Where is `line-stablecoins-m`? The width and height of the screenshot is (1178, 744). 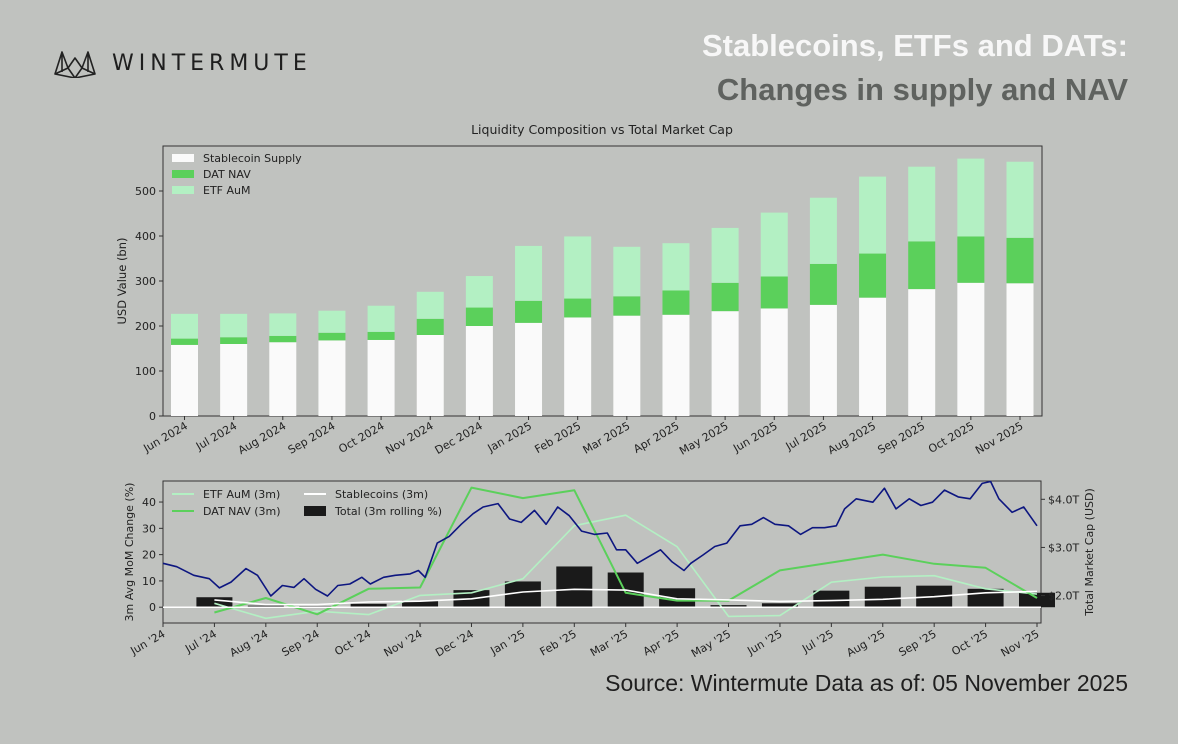
line-stablecoins-m is located at coordinates (626, 597).